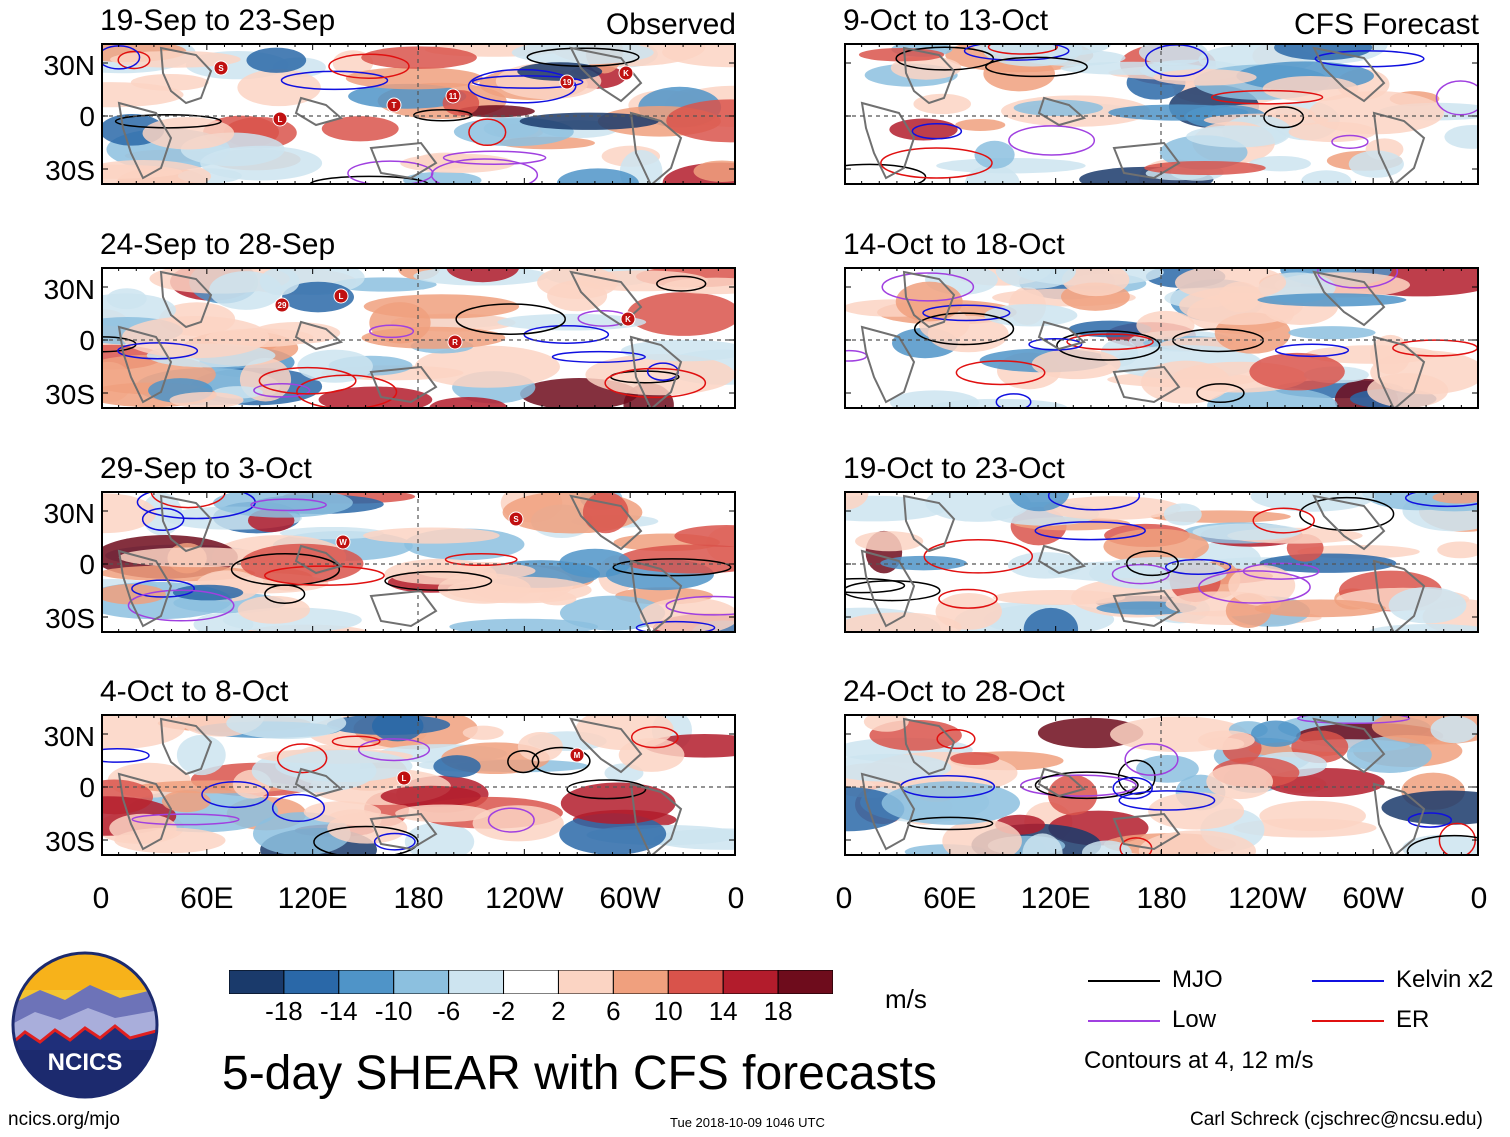 The height and width of the screenshot is (1137, 1510). I want to click on legend-label: ER, so click(1413, 1019).